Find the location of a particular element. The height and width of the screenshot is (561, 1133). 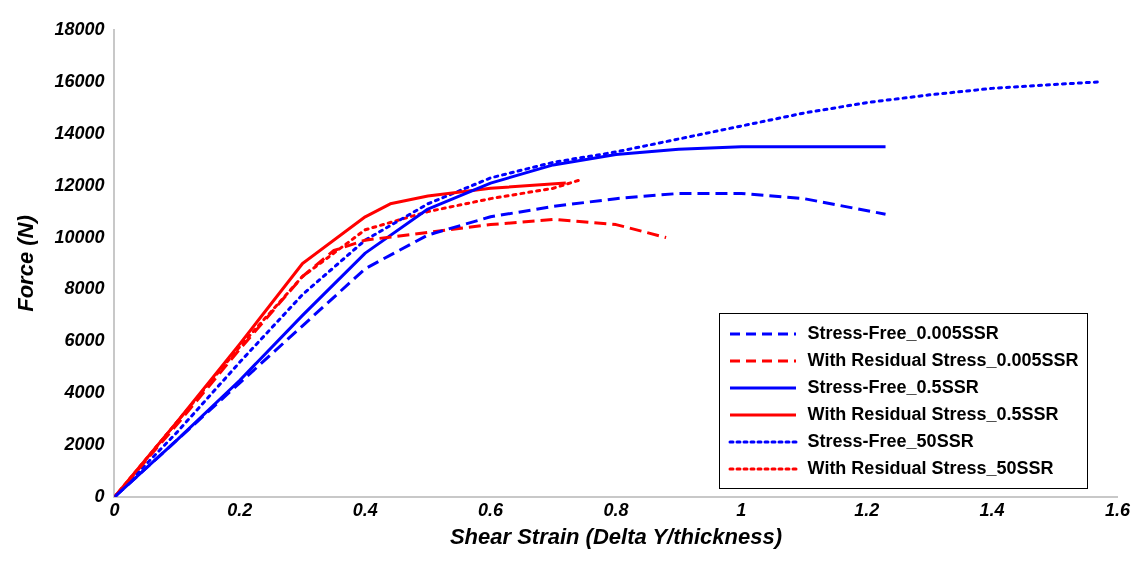

x-tick-label: 0.8 is located at coordinates (616, 509).